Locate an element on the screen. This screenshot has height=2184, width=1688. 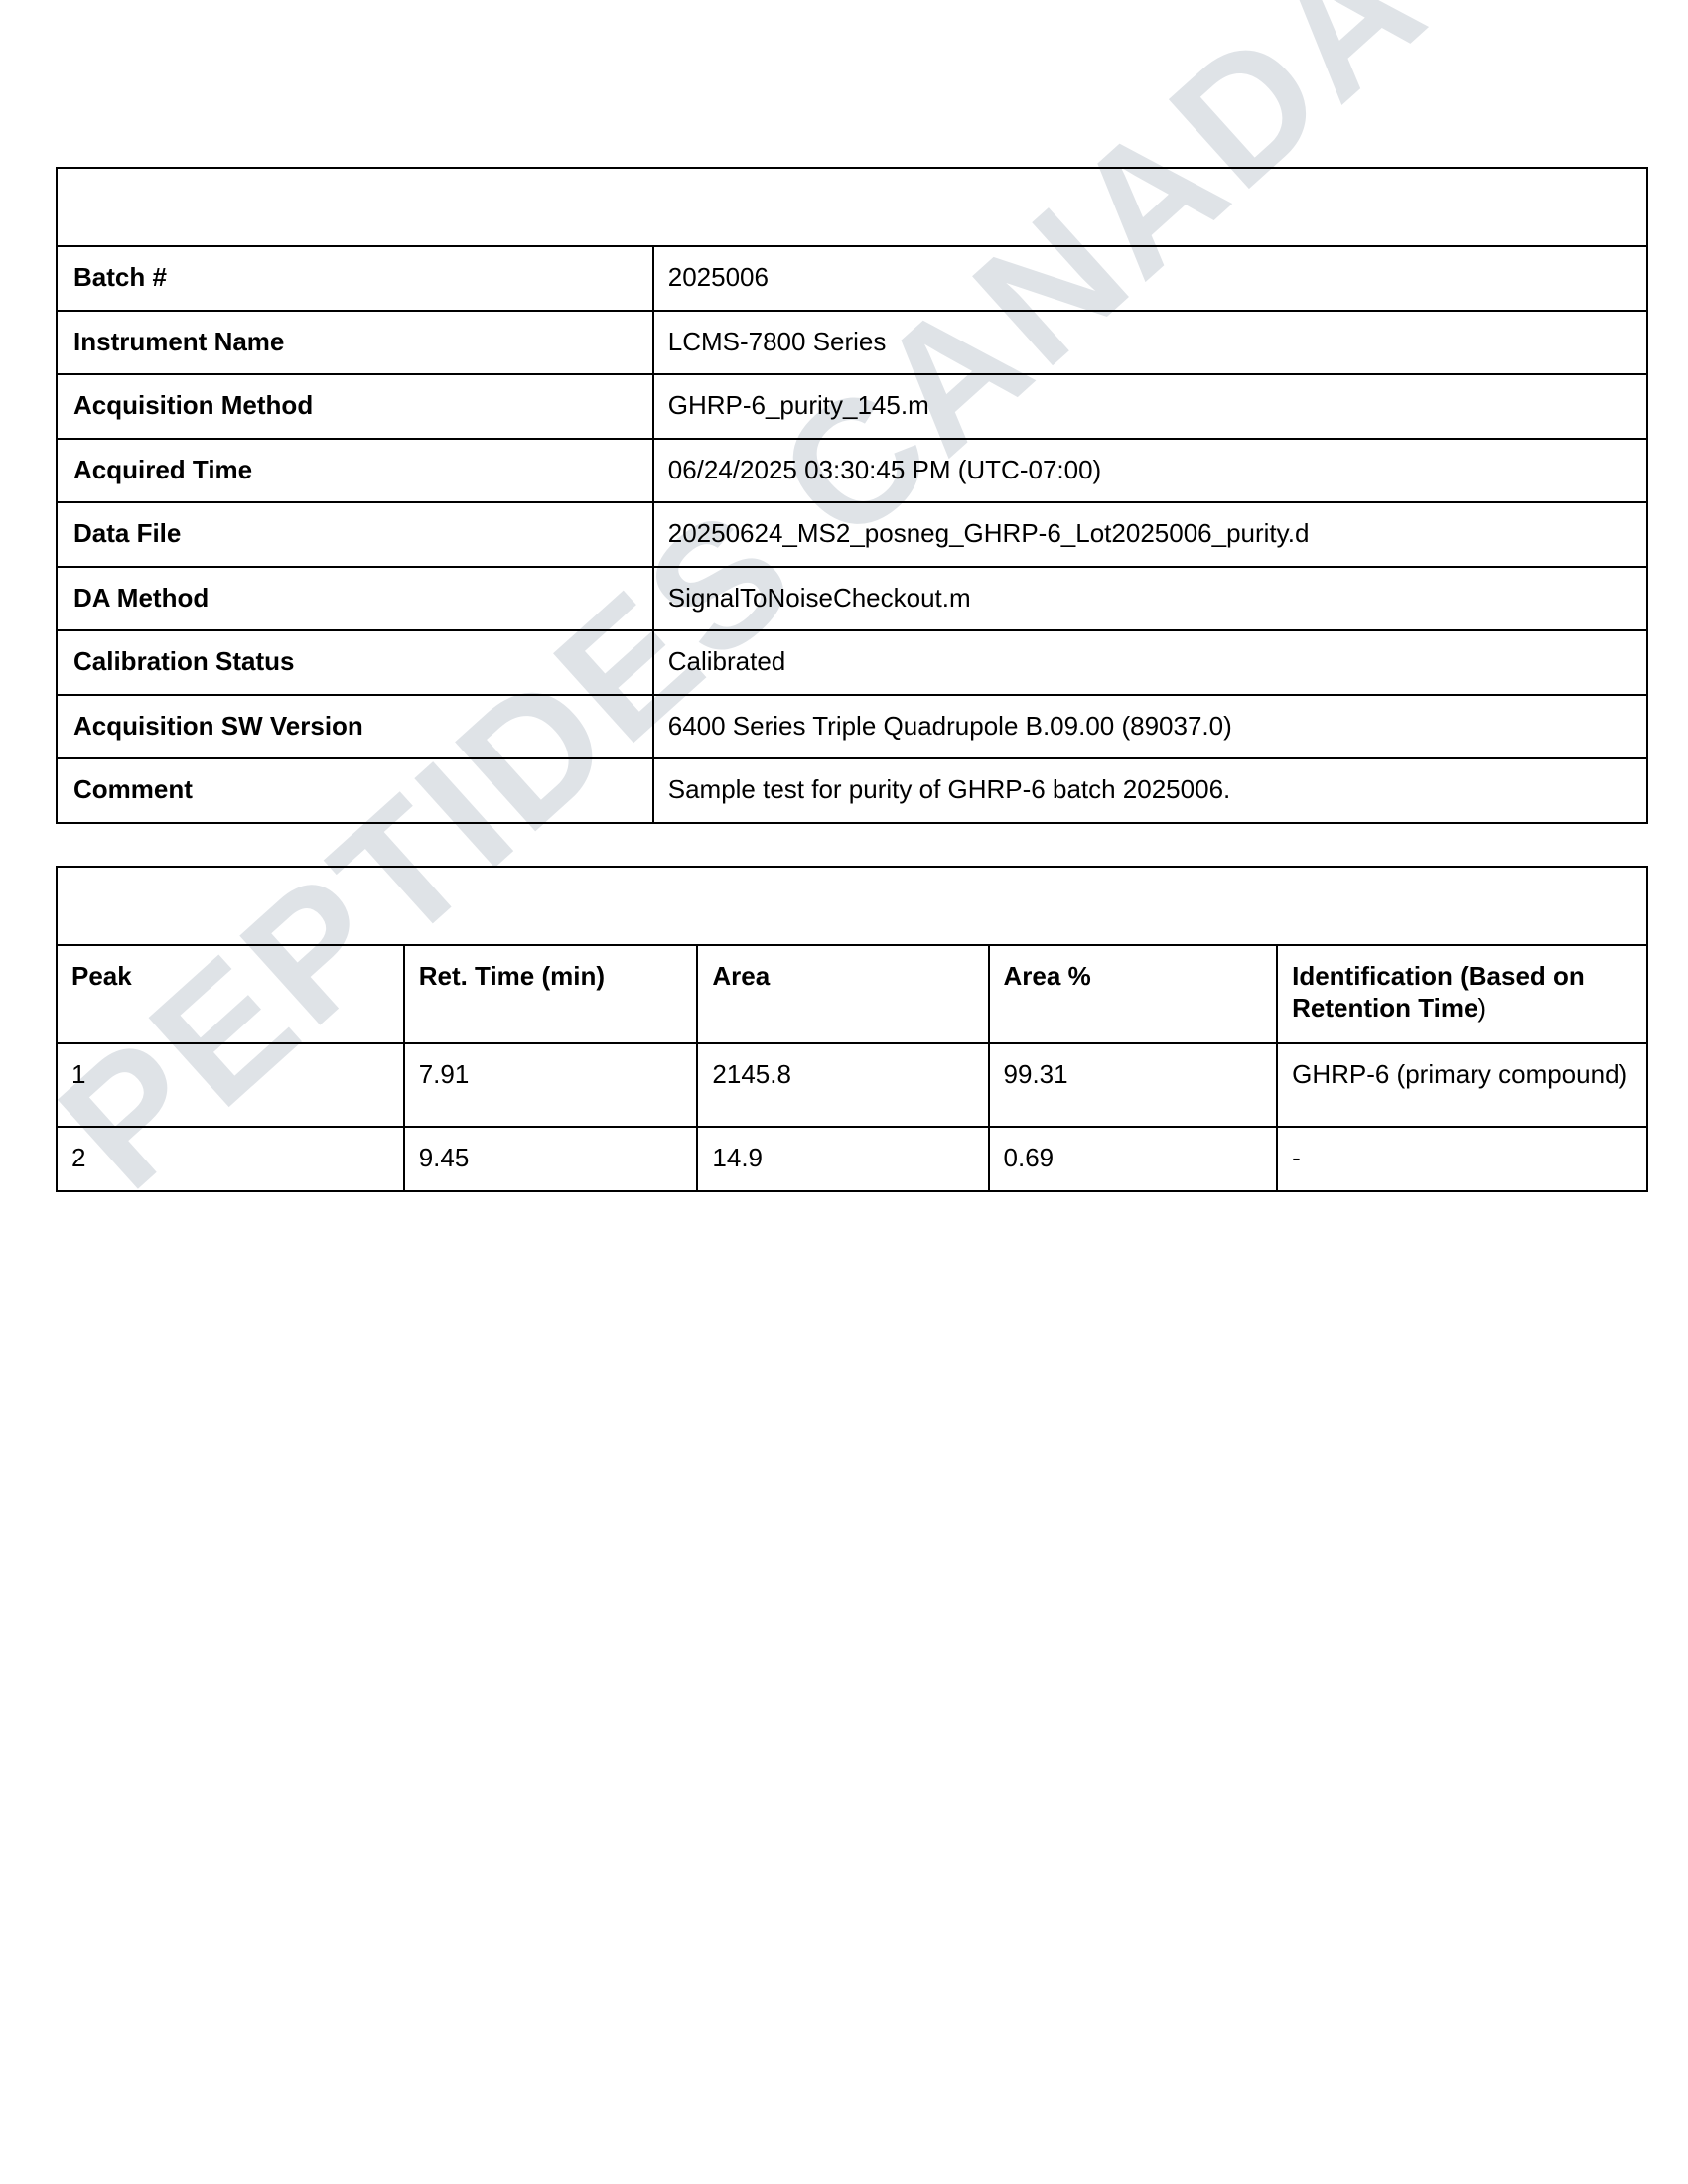
peak-table-title: Peak List is located at coordinates (852, 905).